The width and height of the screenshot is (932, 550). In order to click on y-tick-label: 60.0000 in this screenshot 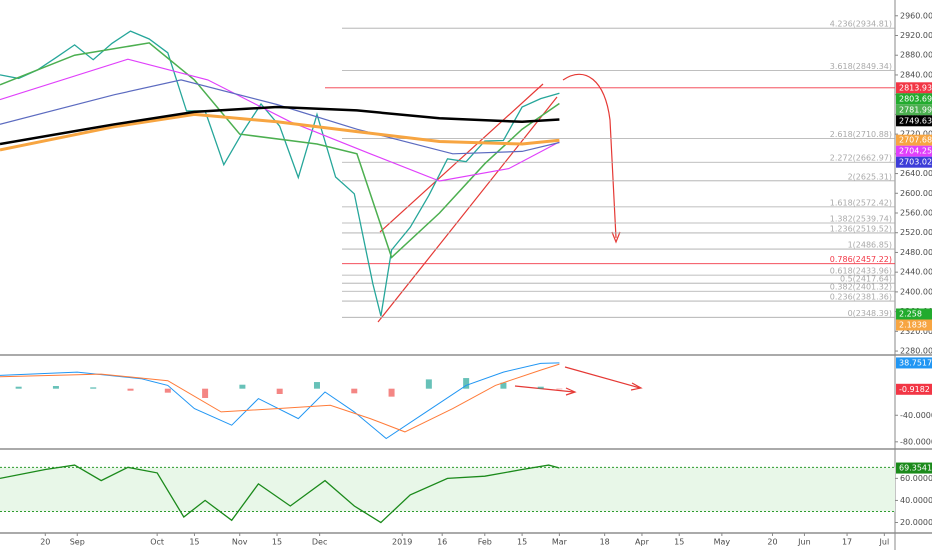, I will do `click(916, 478)`.